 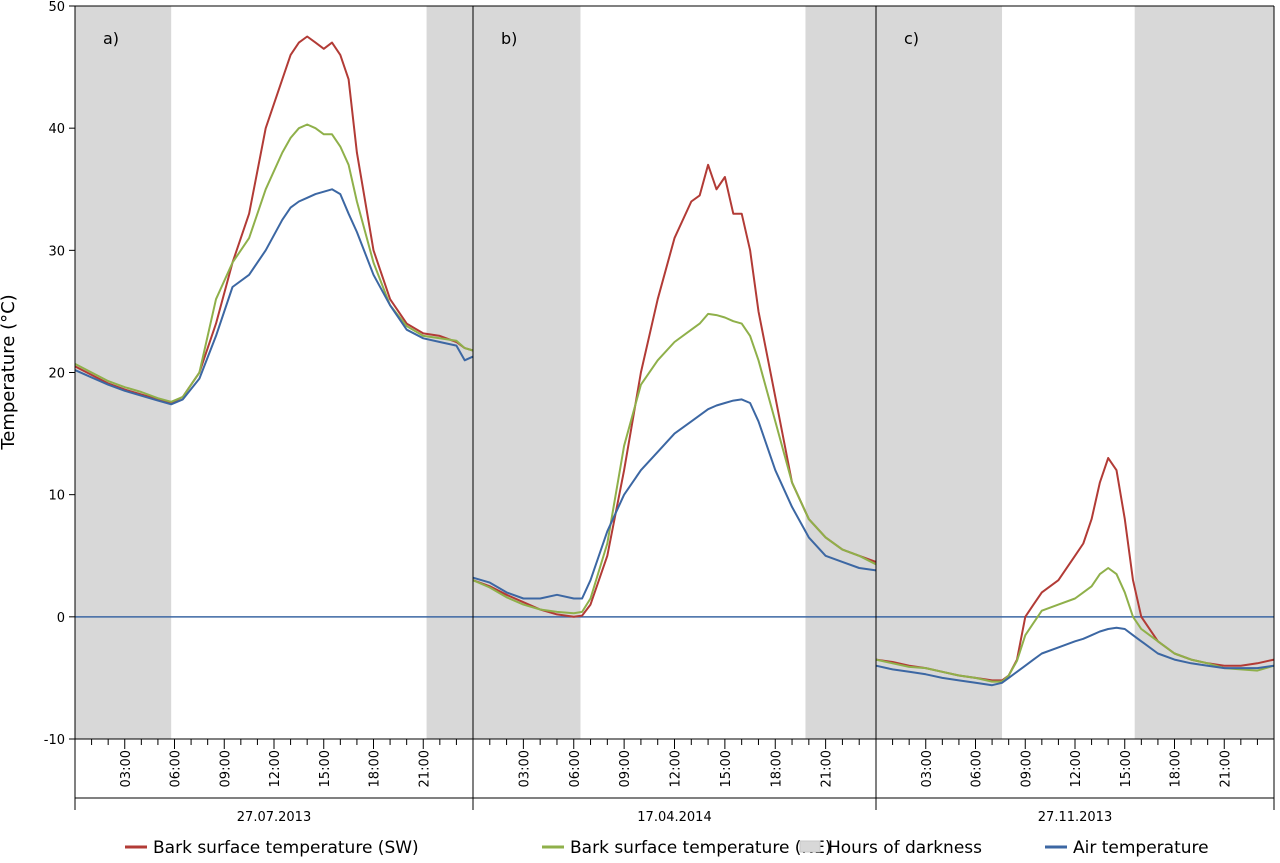 What do you see at coordinates (56, 374) in the screenshot?
I see `y-tick-label: 20` at bounding box center [56, 374].